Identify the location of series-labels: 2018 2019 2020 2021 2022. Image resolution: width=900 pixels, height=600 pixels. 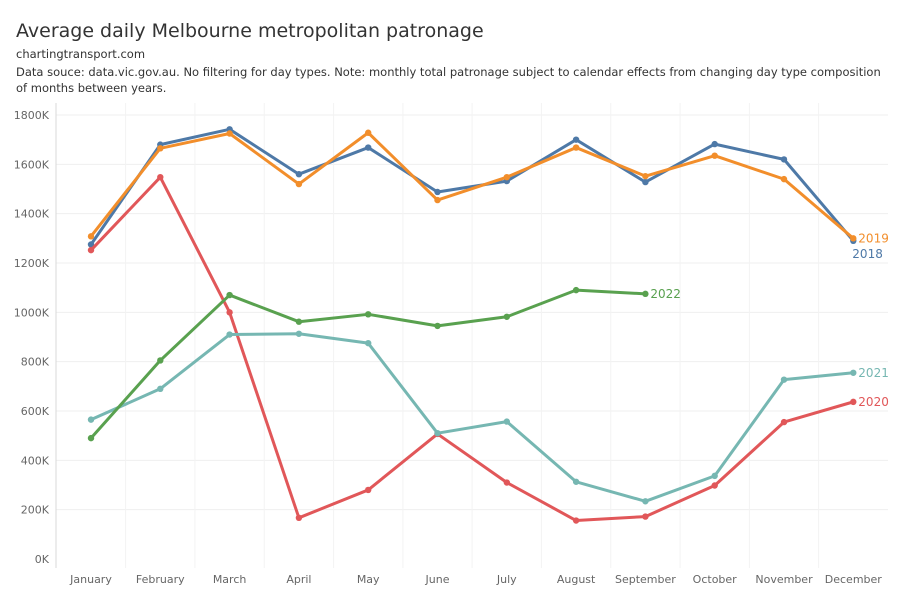
(769, 320).